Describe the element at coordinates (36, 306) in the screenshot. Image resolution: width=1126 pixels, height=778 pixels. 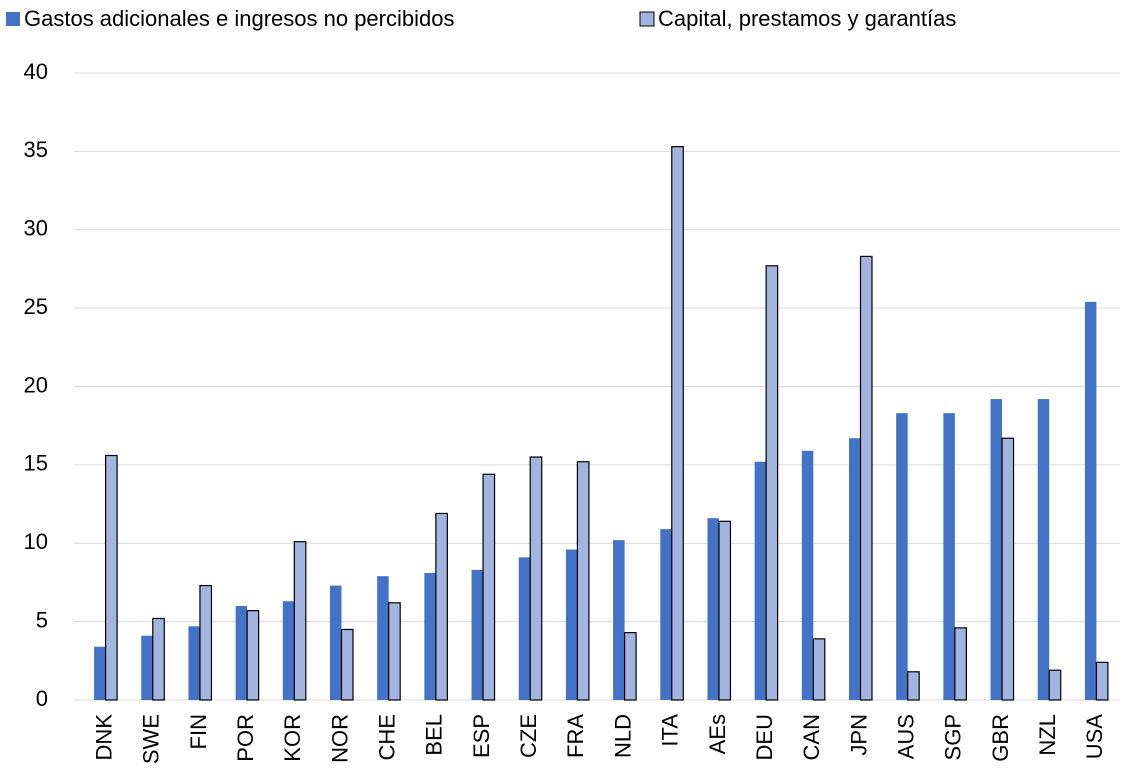
I see `y-tick-label: 25` at that location.